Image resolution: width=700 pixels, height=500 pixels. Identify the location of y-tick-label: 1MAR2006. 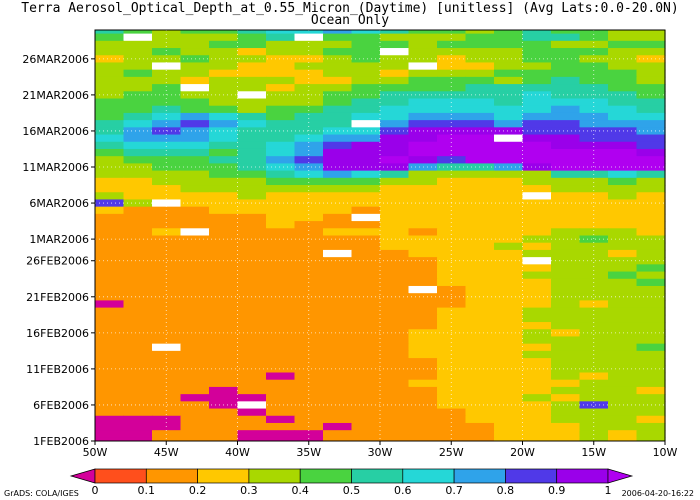
(59, 239).